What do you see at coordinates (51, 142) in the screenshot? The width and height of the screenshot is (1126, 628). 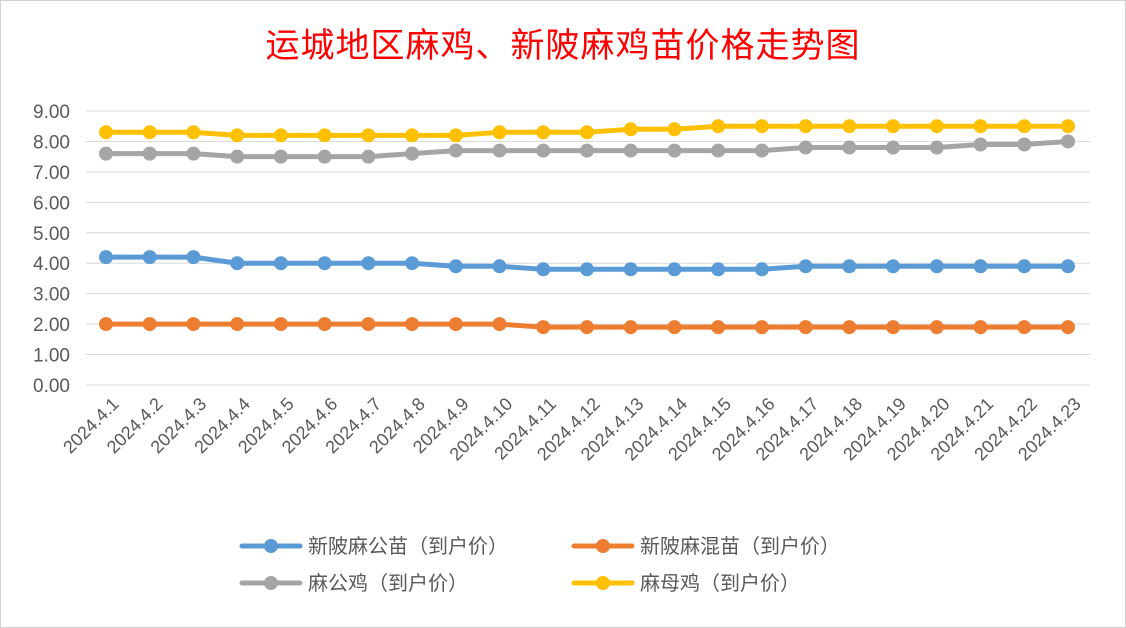 I see `y-tick-label: 8.00` at bounding box center [51, 142].